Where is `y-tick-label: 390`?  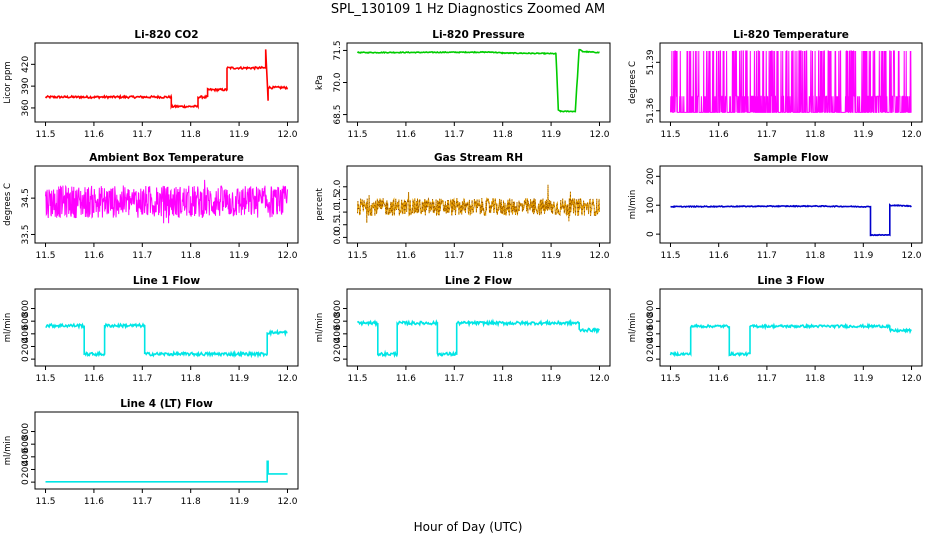
y-tick-label: 390 is located at coordinates (26, 85).